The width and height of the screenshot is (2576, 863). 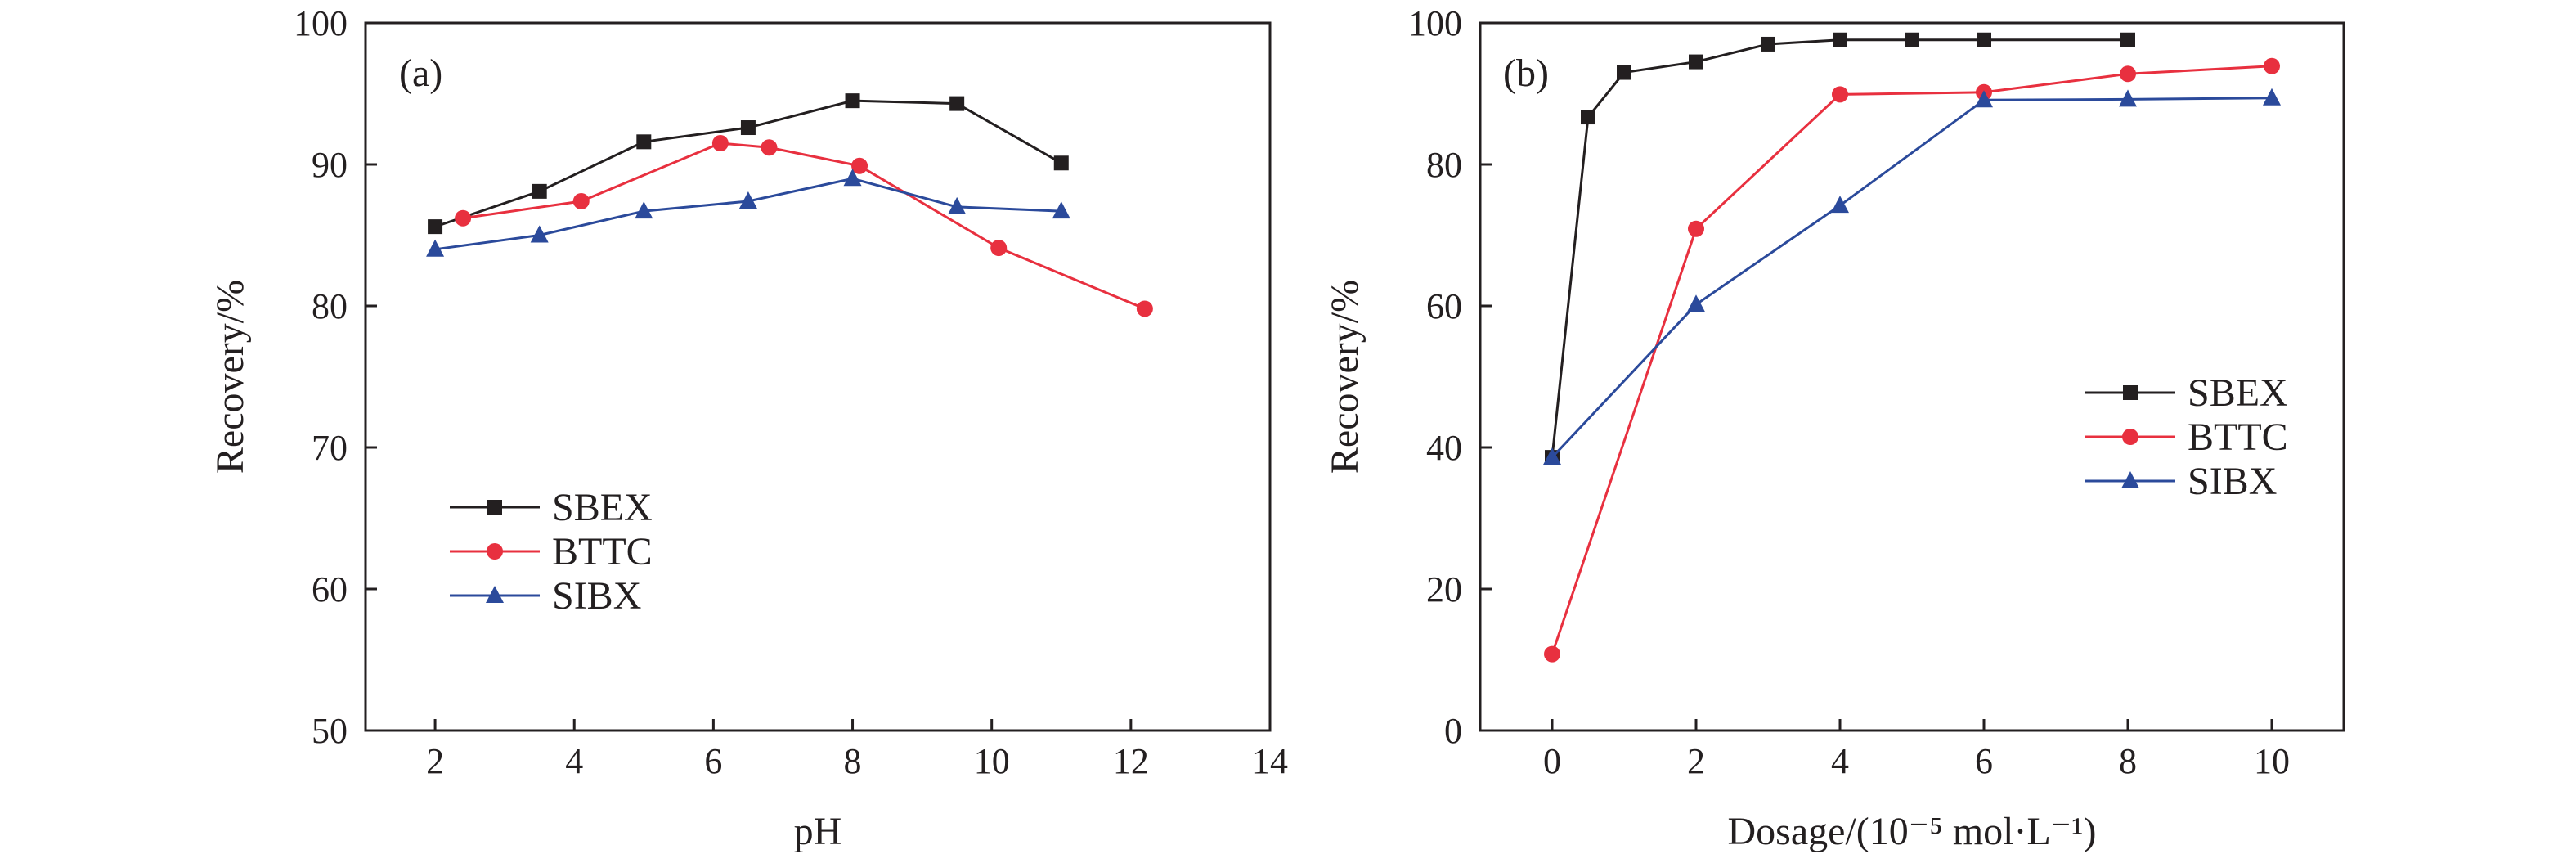 What do you see at coordinates (330, 731) in the screenshot?
I see `y-tick-label: 50` at bounding box center [330, 731].